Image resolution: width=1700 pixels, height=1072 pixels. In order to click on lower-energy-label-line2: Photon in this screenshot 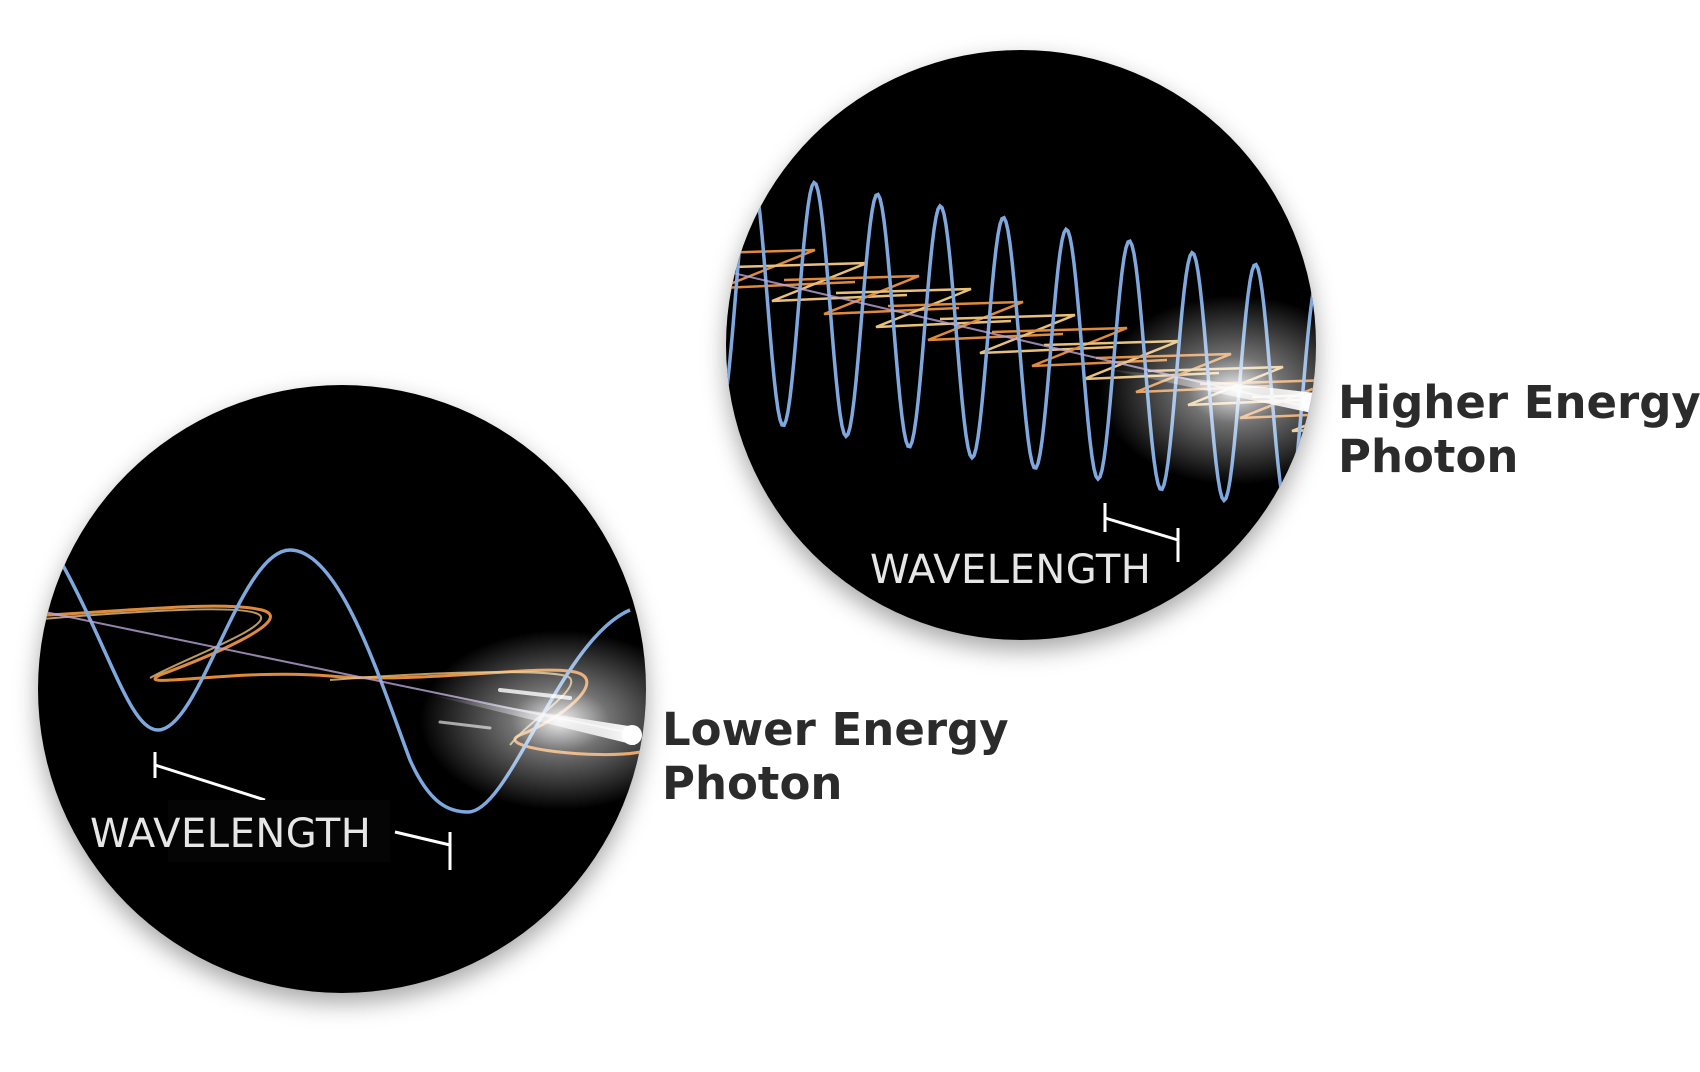, I will do `click(752, 783)`.